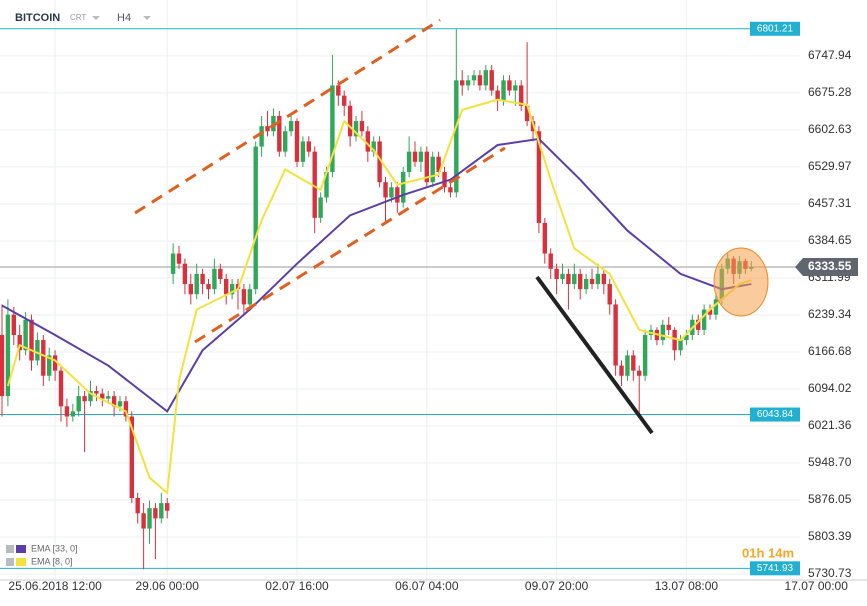 The width and height of the screenshot is (867, 606). Describe the element at coordinates (37, 18) in the screenshot. I see `symbol: BITCOIN` at that location.